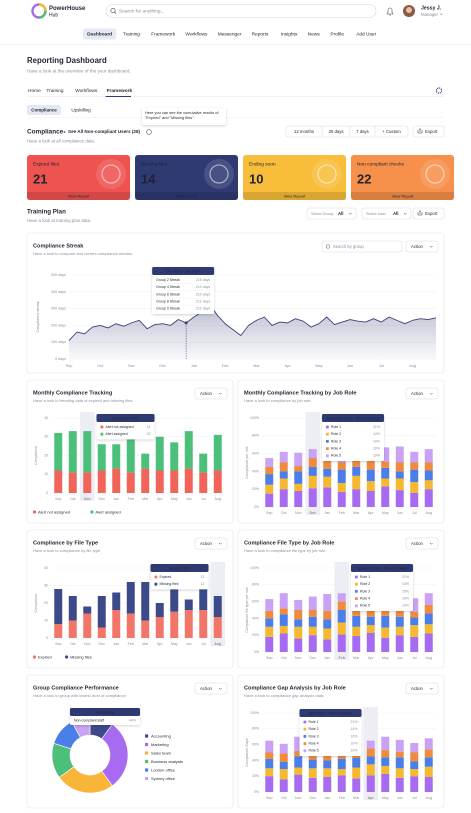 The height and width of the screenshot is (813, 471). I want to click on tooltip-swatch, so click(102, 434).